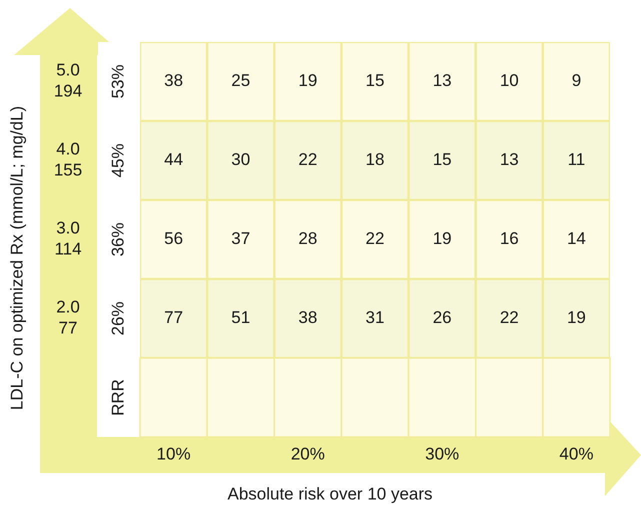  I want to click on data-label: 14, so click(576, 238).